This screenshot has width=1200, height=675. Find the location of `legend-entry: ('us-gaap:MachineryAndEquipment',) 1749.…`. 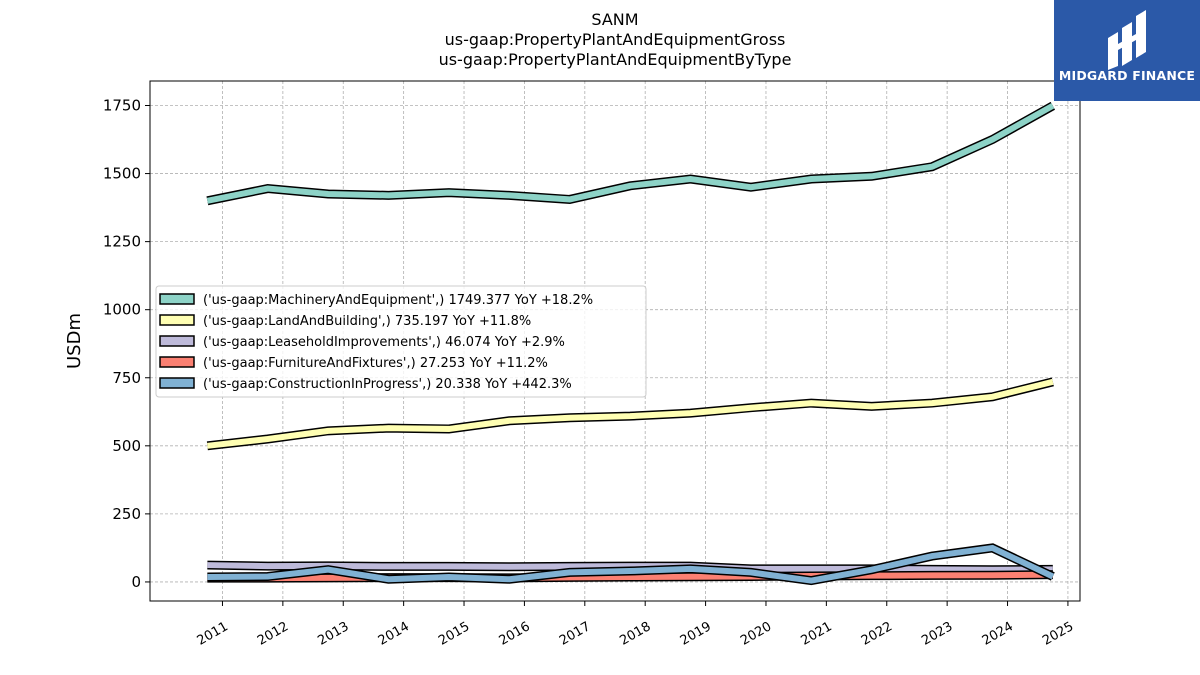

legend-entry: ('us-gaap:MachineryAndEquipment',) 1749.… is located at coordinates (398, 300).